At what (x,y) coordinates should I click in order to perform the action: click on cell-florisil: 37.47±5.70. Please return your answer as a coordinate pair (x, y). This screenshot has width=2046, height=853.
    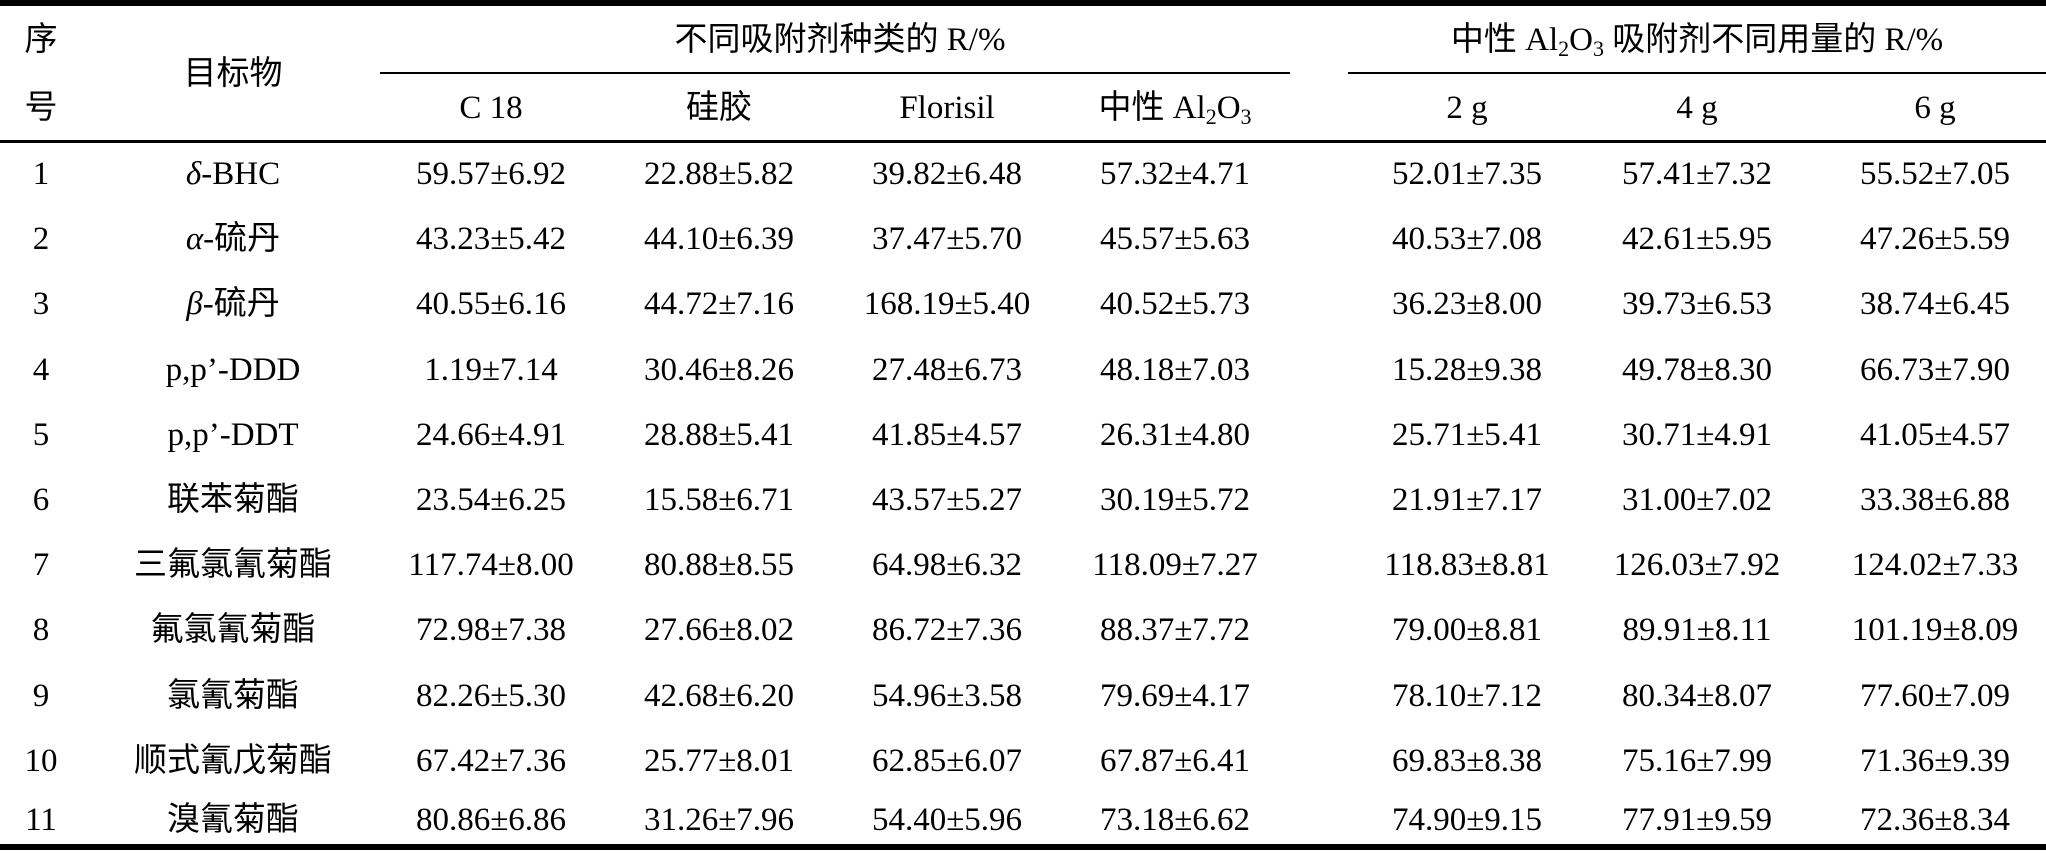
    Looking at the image, I should click on (947, 239).